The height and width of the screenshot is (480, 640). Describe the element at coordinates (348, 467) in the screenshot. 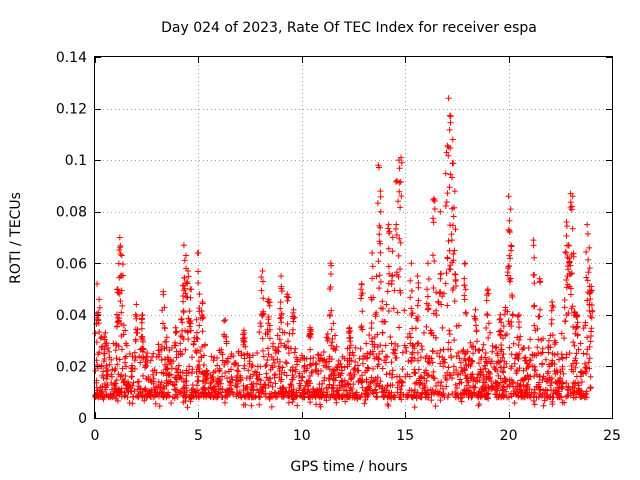

I see `x-axis-label: GPS time / hours` at that location.